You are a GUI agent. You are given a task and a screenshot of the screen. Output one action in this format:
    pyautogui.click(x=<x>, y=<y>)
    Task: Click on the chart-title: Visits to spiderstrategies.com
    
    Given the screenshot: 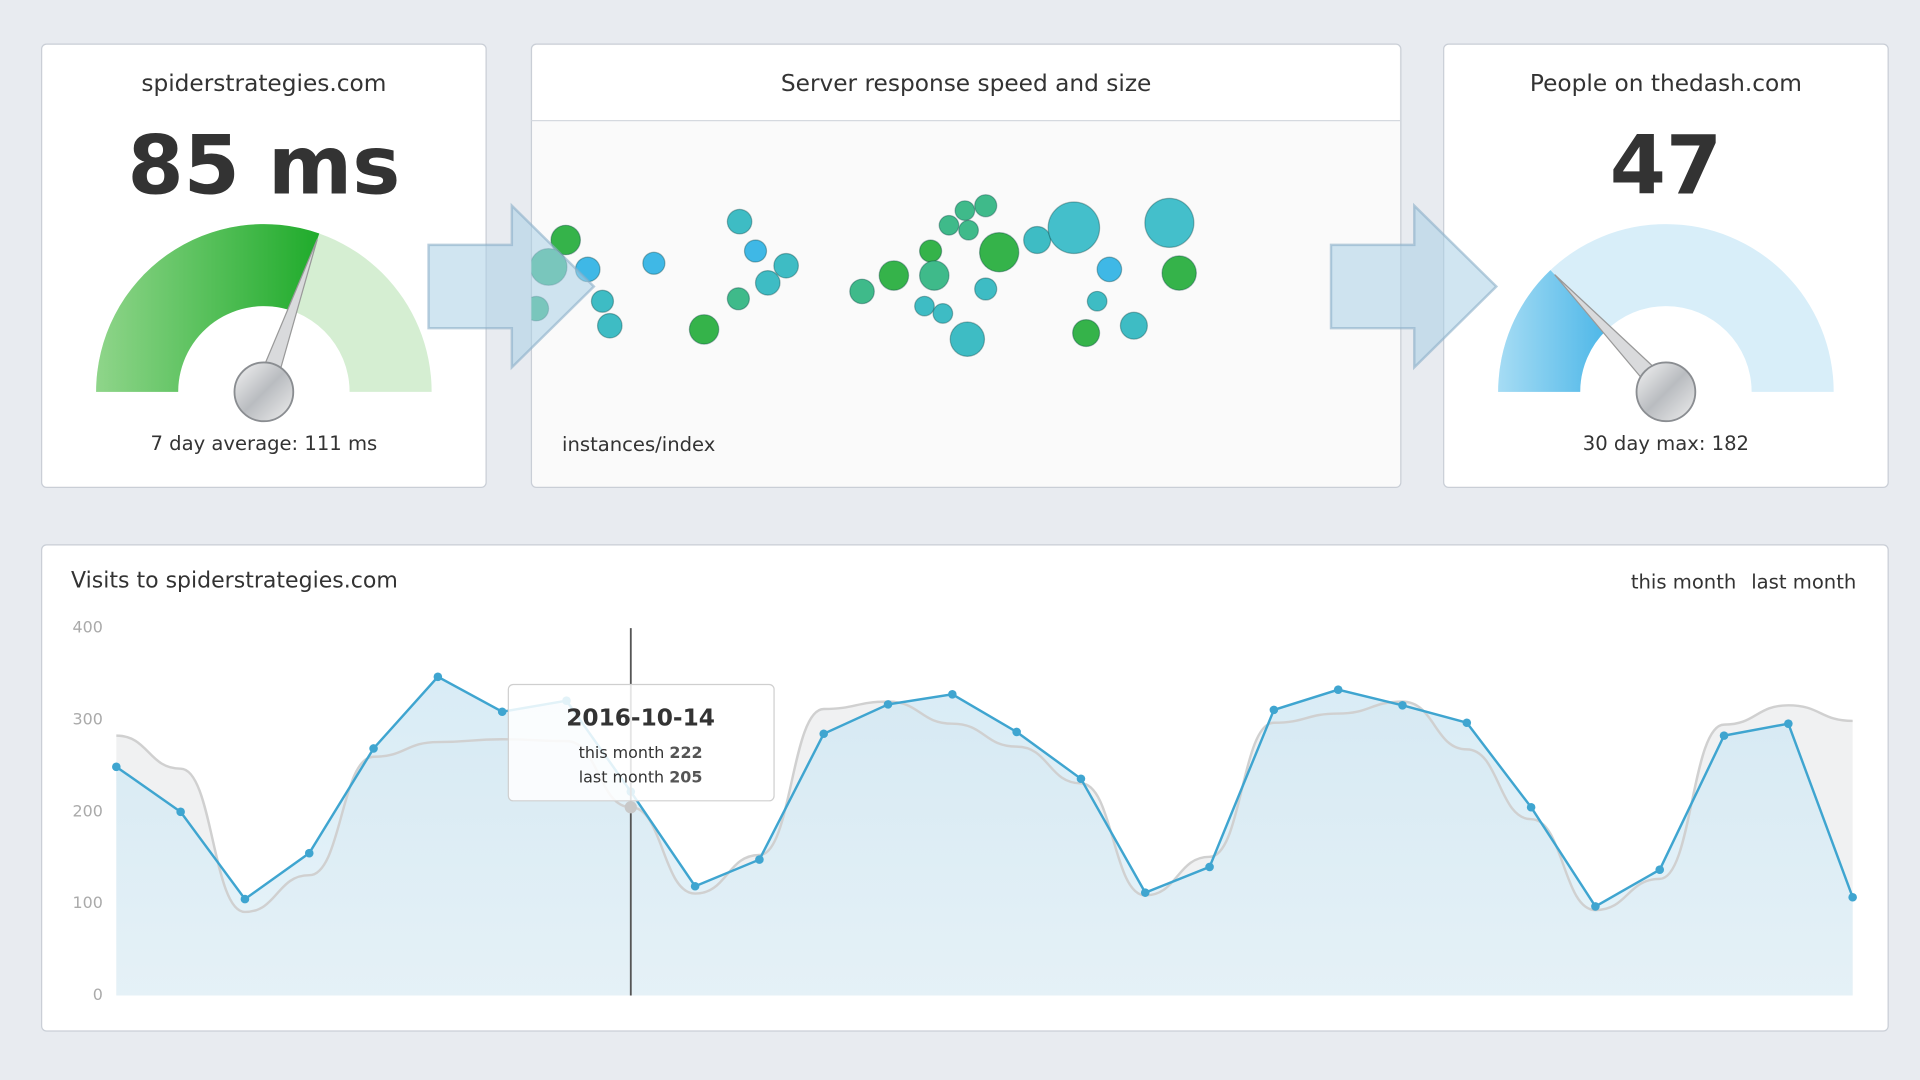 What is the action you would take?
    pyautogui.click(x=234, y=581)
    